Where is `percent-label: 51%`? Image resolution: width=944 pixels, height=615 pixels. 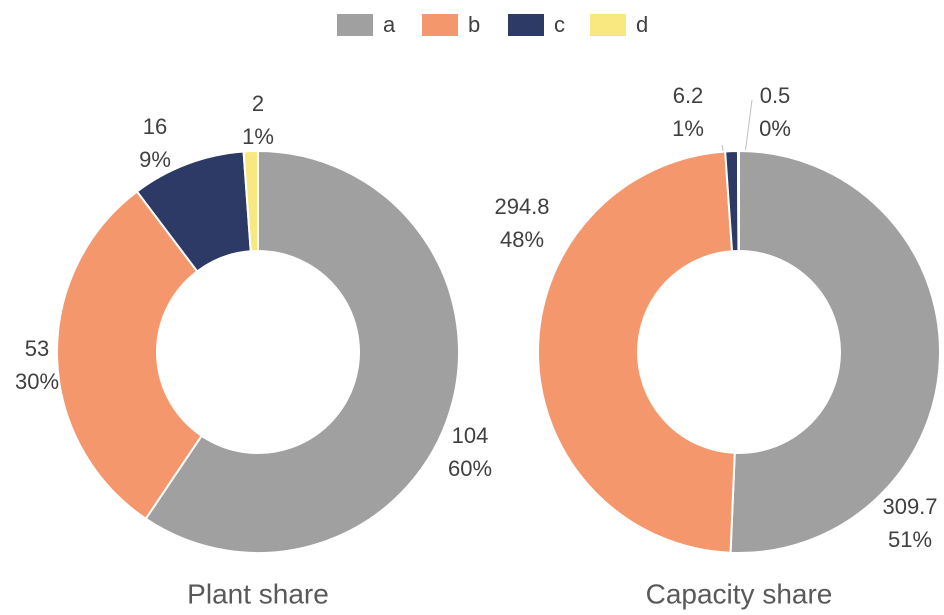 percent-label: 51% is located at coordinates (910, 539).